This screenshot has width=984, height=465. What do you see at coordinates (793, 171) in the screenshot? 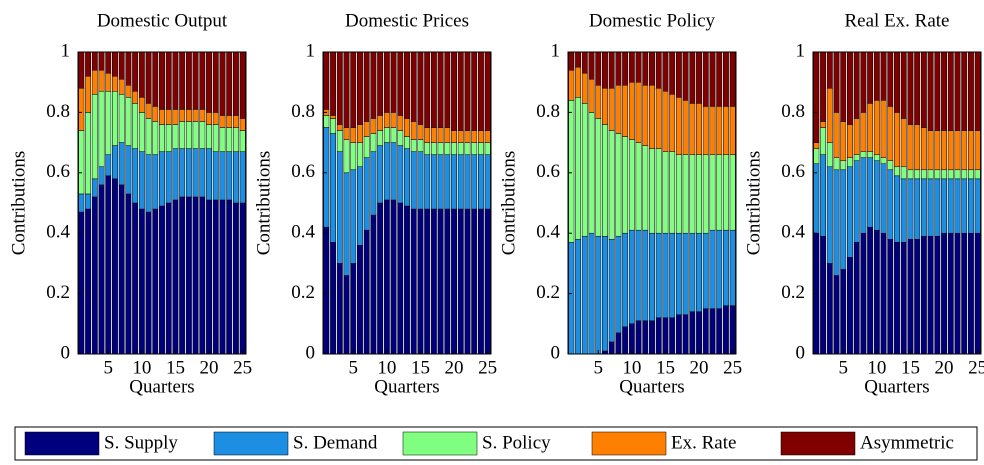
I see `y-tick-label: 0.6` at bounding box center [793, 171].